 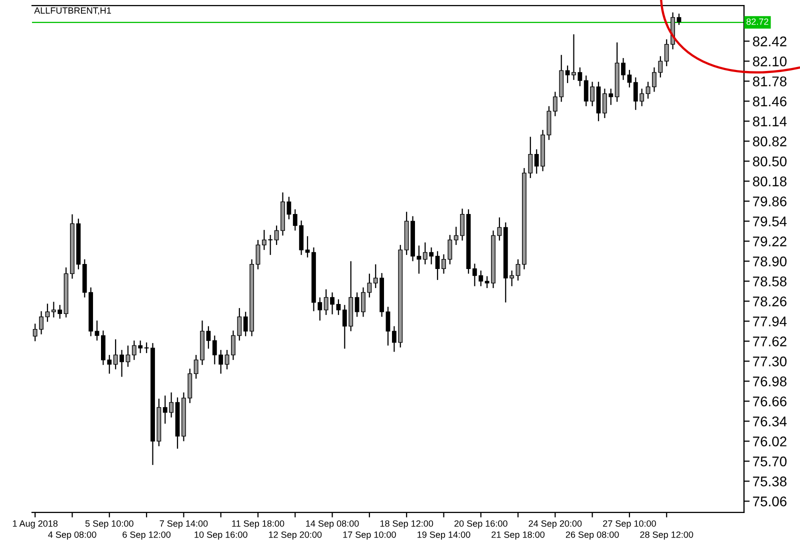 I want to click on y-tick-label: 76.66, so click(x=769, y=401).